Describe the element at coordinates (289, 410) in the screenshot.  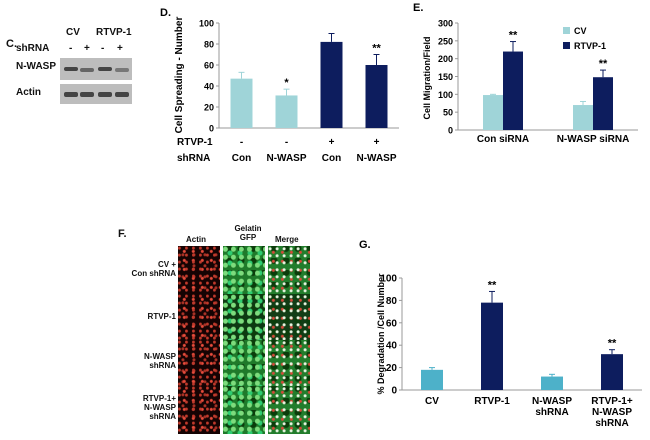
I see `micro-image-r4-merge` at that location.